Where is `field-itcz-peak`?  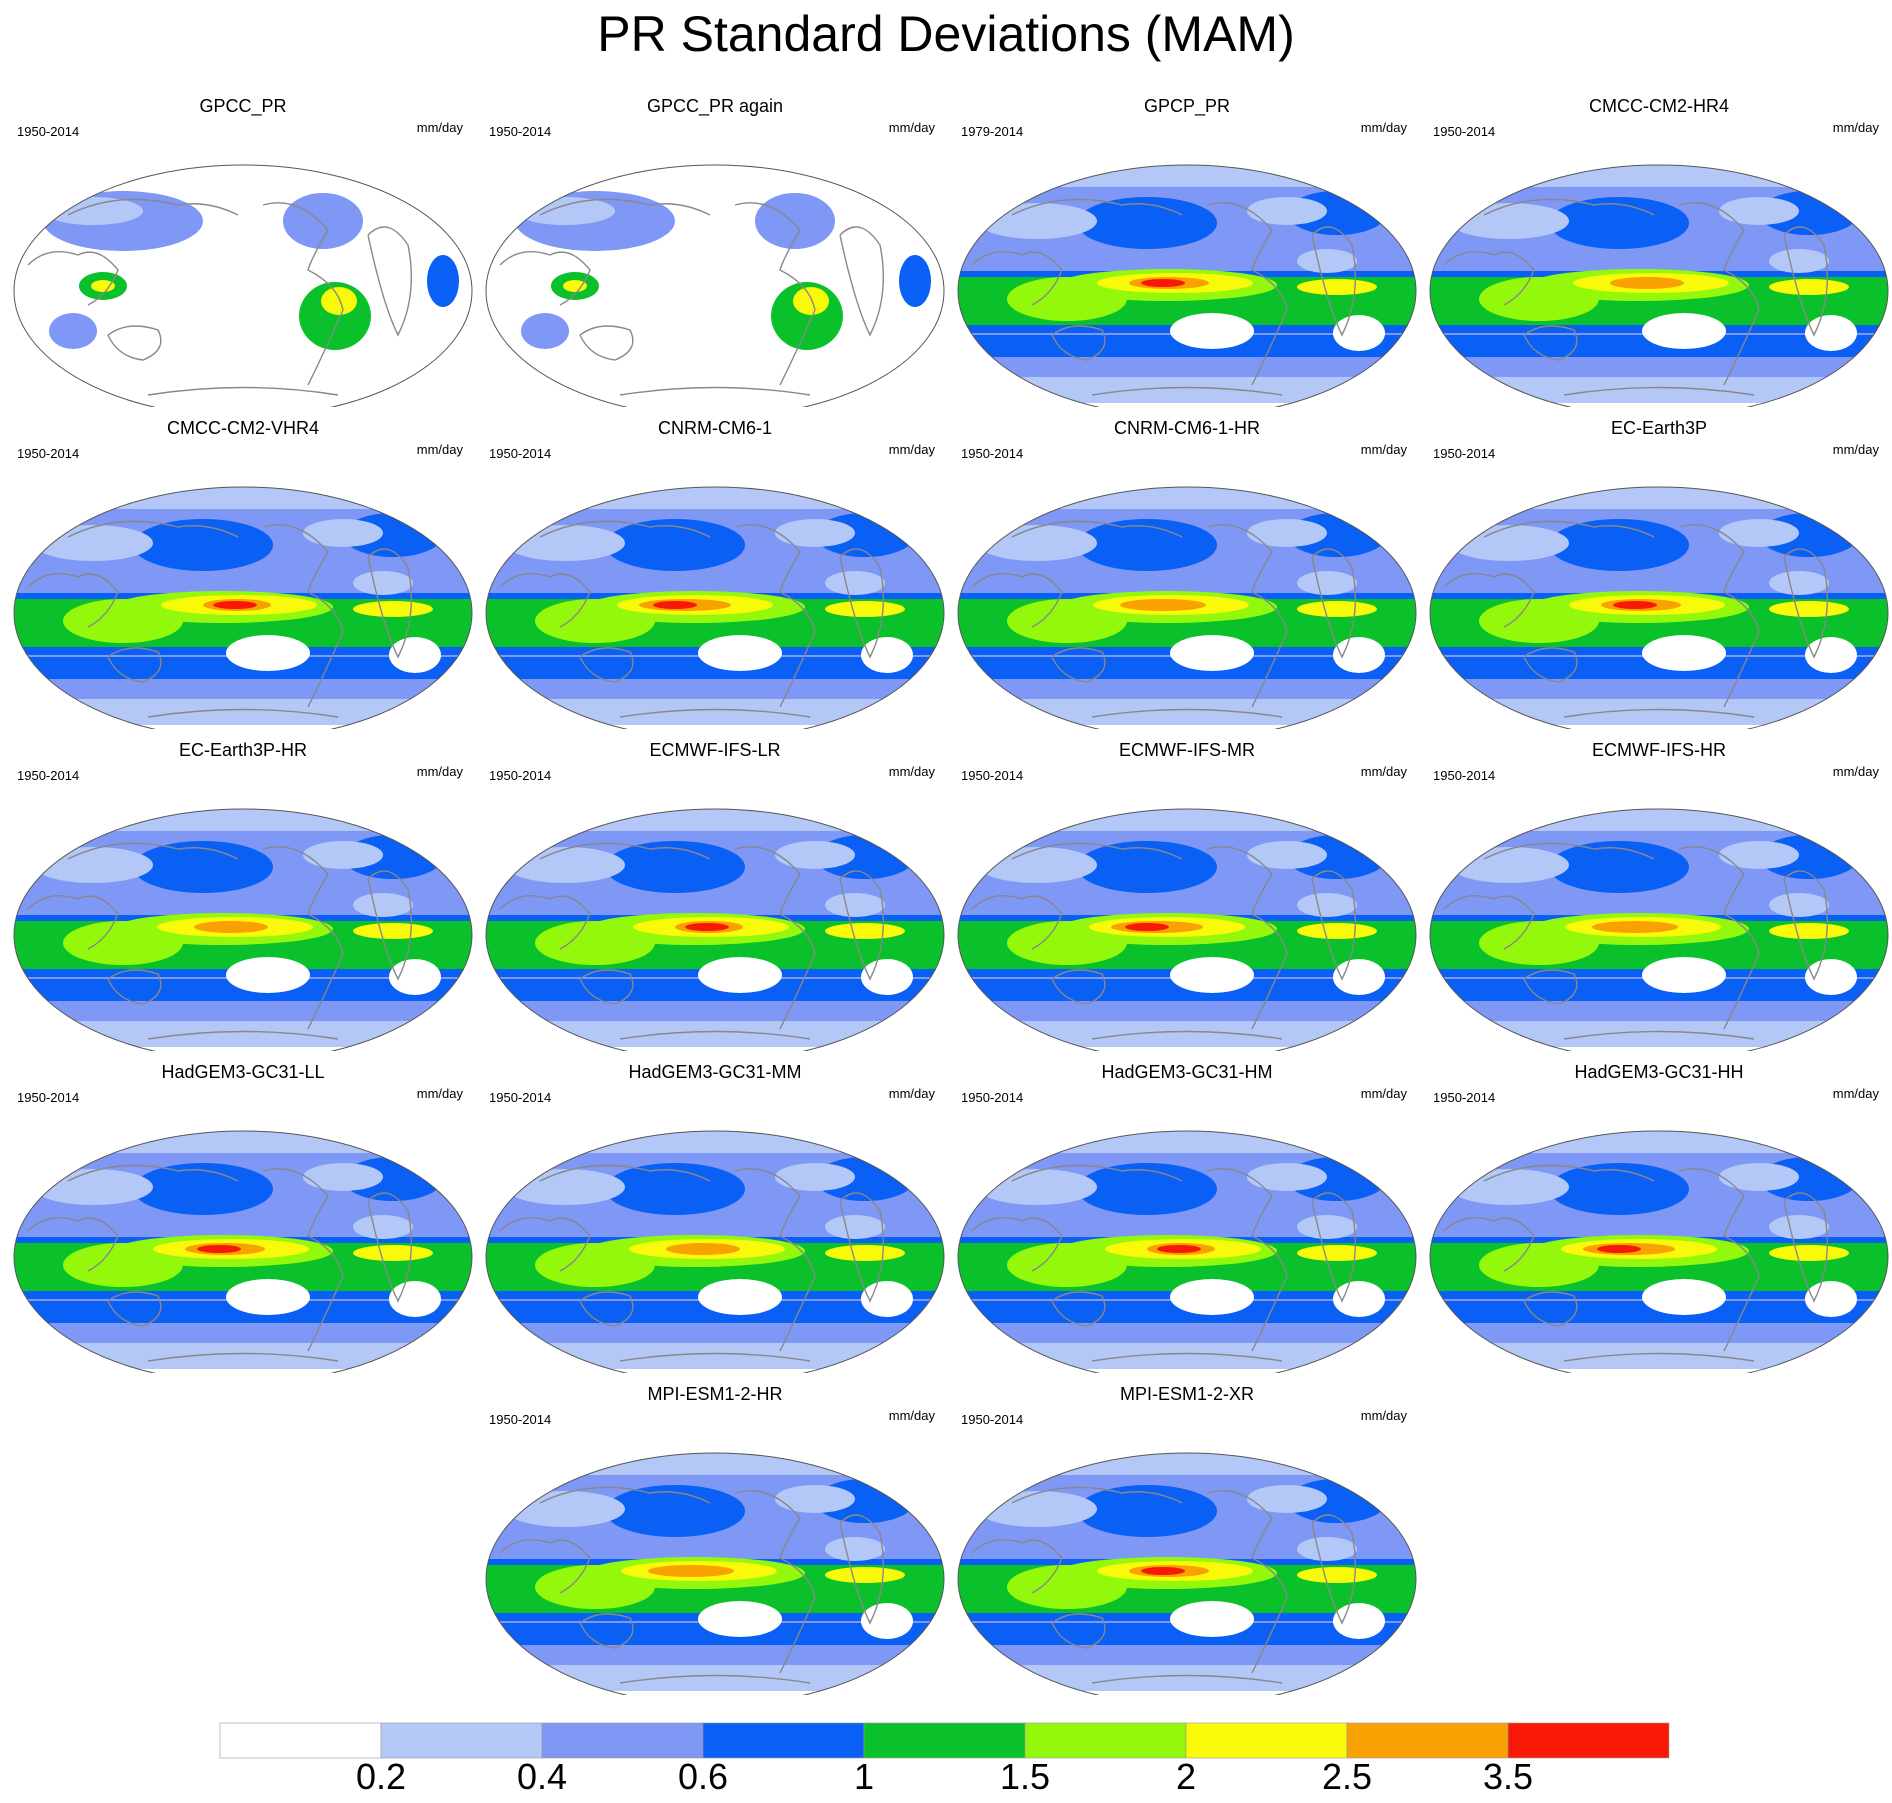 field-itcz-peak is located at coordinates (1147, 927).